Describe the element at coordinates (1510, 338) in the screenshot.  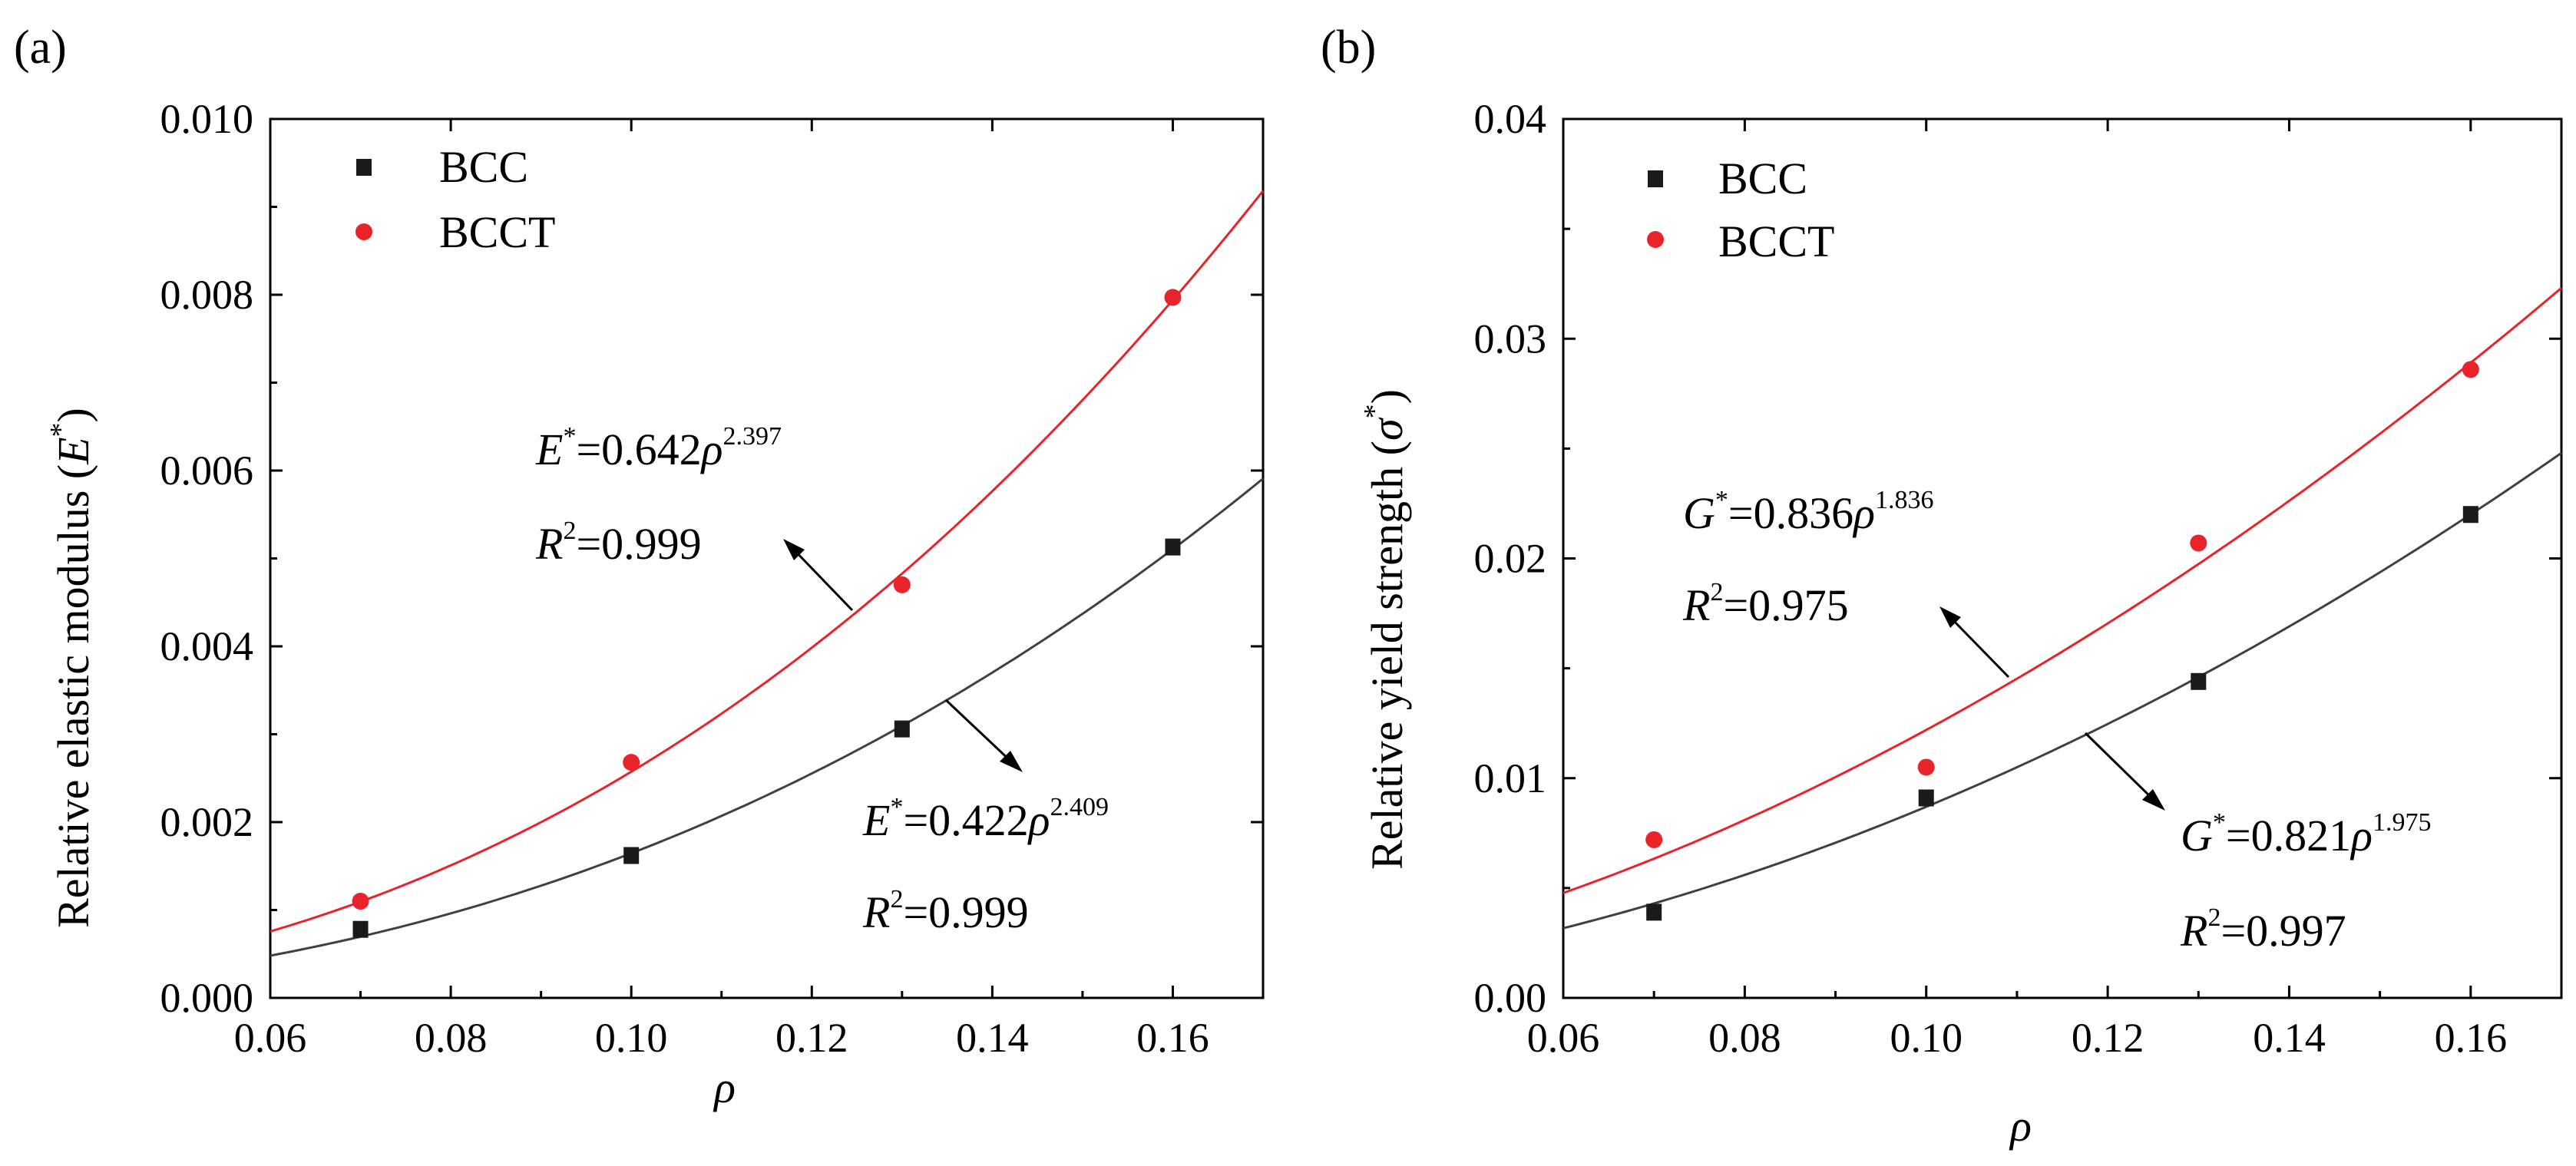
I see `y-tick-label: 0.03` at that location.